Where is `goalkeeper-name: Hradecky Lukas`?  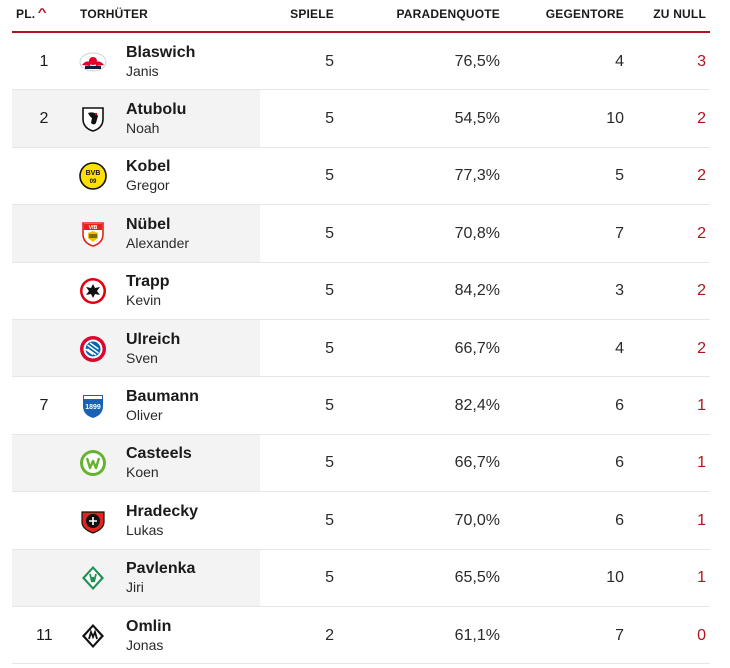
goalkeeper-name: Hradecky Lukas is located at coordinates (162, 521).